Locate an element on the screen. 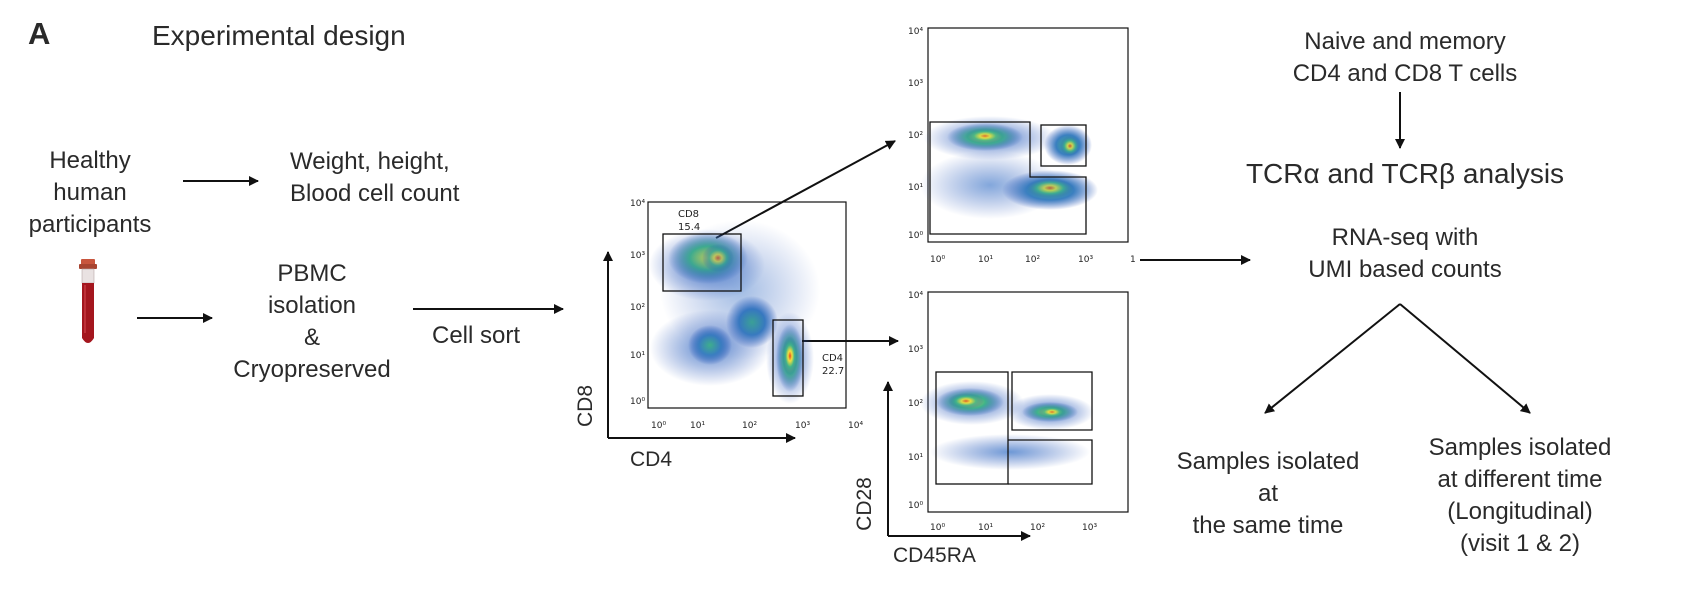  arrow-rnaseq-long is located at coordinates (1465, 358).